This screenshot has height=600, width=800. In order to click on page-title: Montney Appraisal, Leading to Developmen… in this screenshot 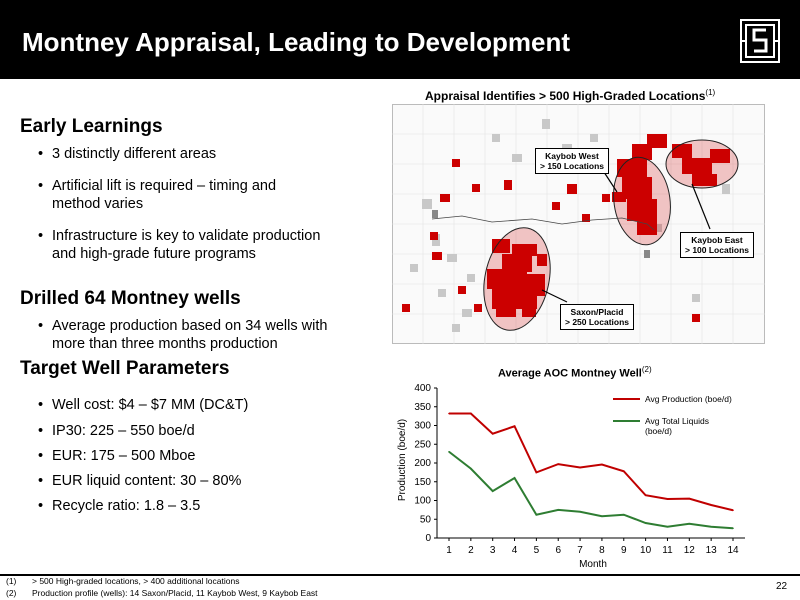, I will do `click(296, 42)`.